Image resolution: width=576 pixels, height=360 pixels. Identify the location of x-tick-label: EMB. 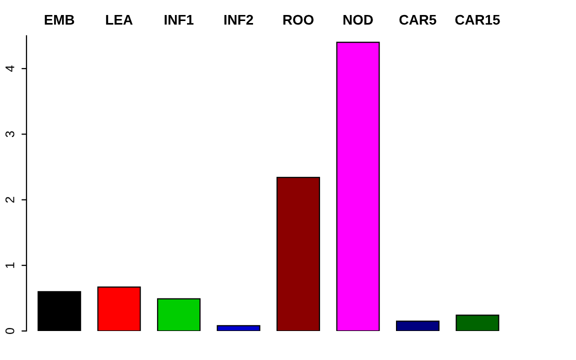
(59, 20).